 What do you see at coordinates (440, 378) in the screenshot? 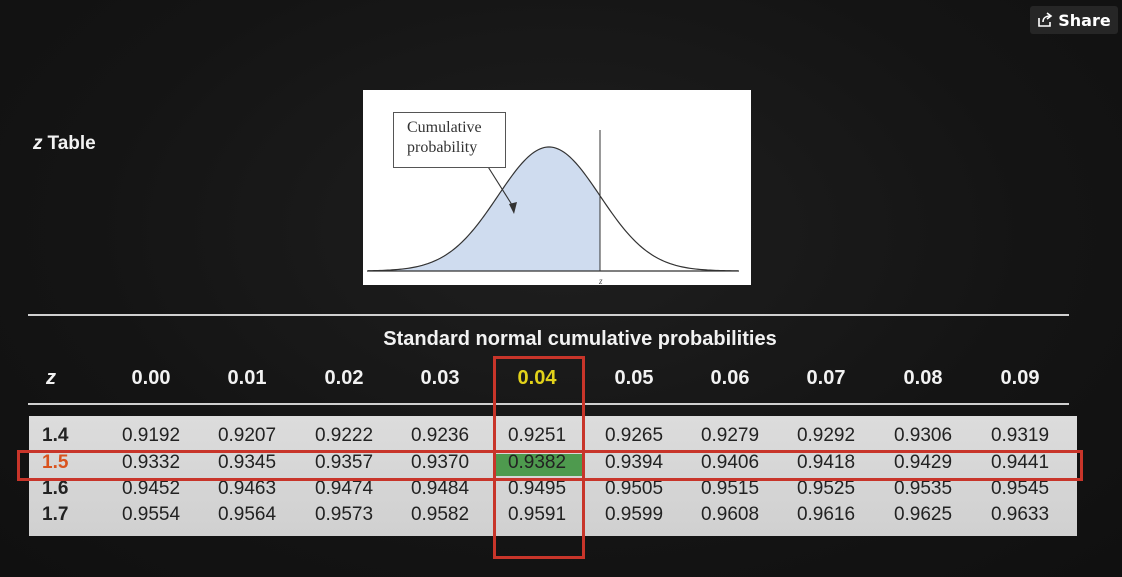
I see `header-col-3: 0.03` at bounding box center [440, 378].